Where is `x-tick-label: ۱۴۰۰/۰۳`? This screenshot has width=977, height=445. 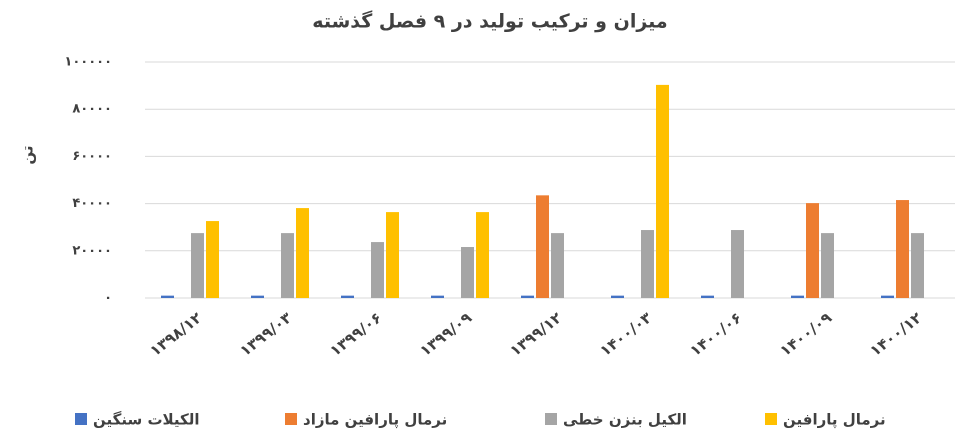 x-tick-label: ۱۴۰۰/۰۳ is located at coordinates (626, 334).